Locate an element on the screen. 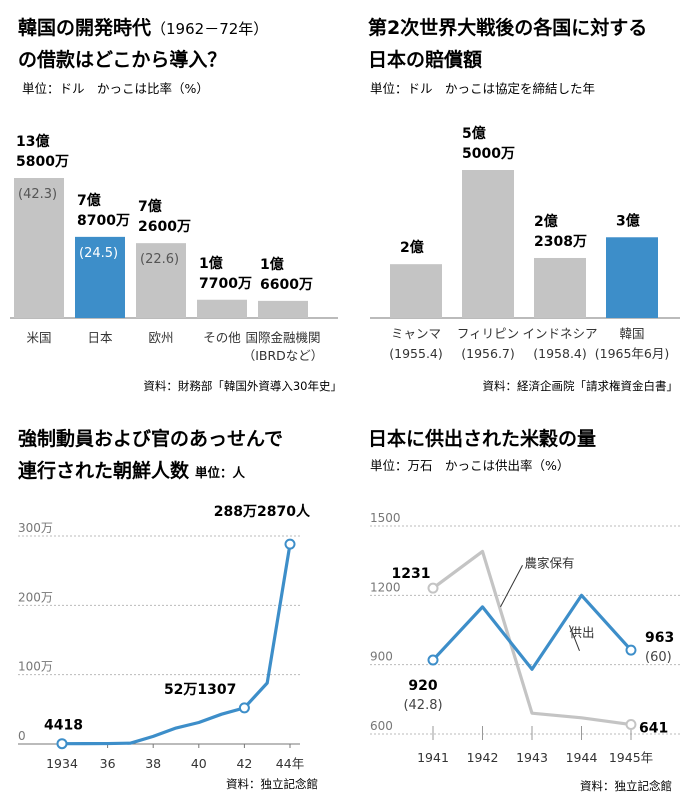 The height and width of the screenshot is (809, 690). reparations-category-sub: (1956.7) is located at coordinates (488, 353).